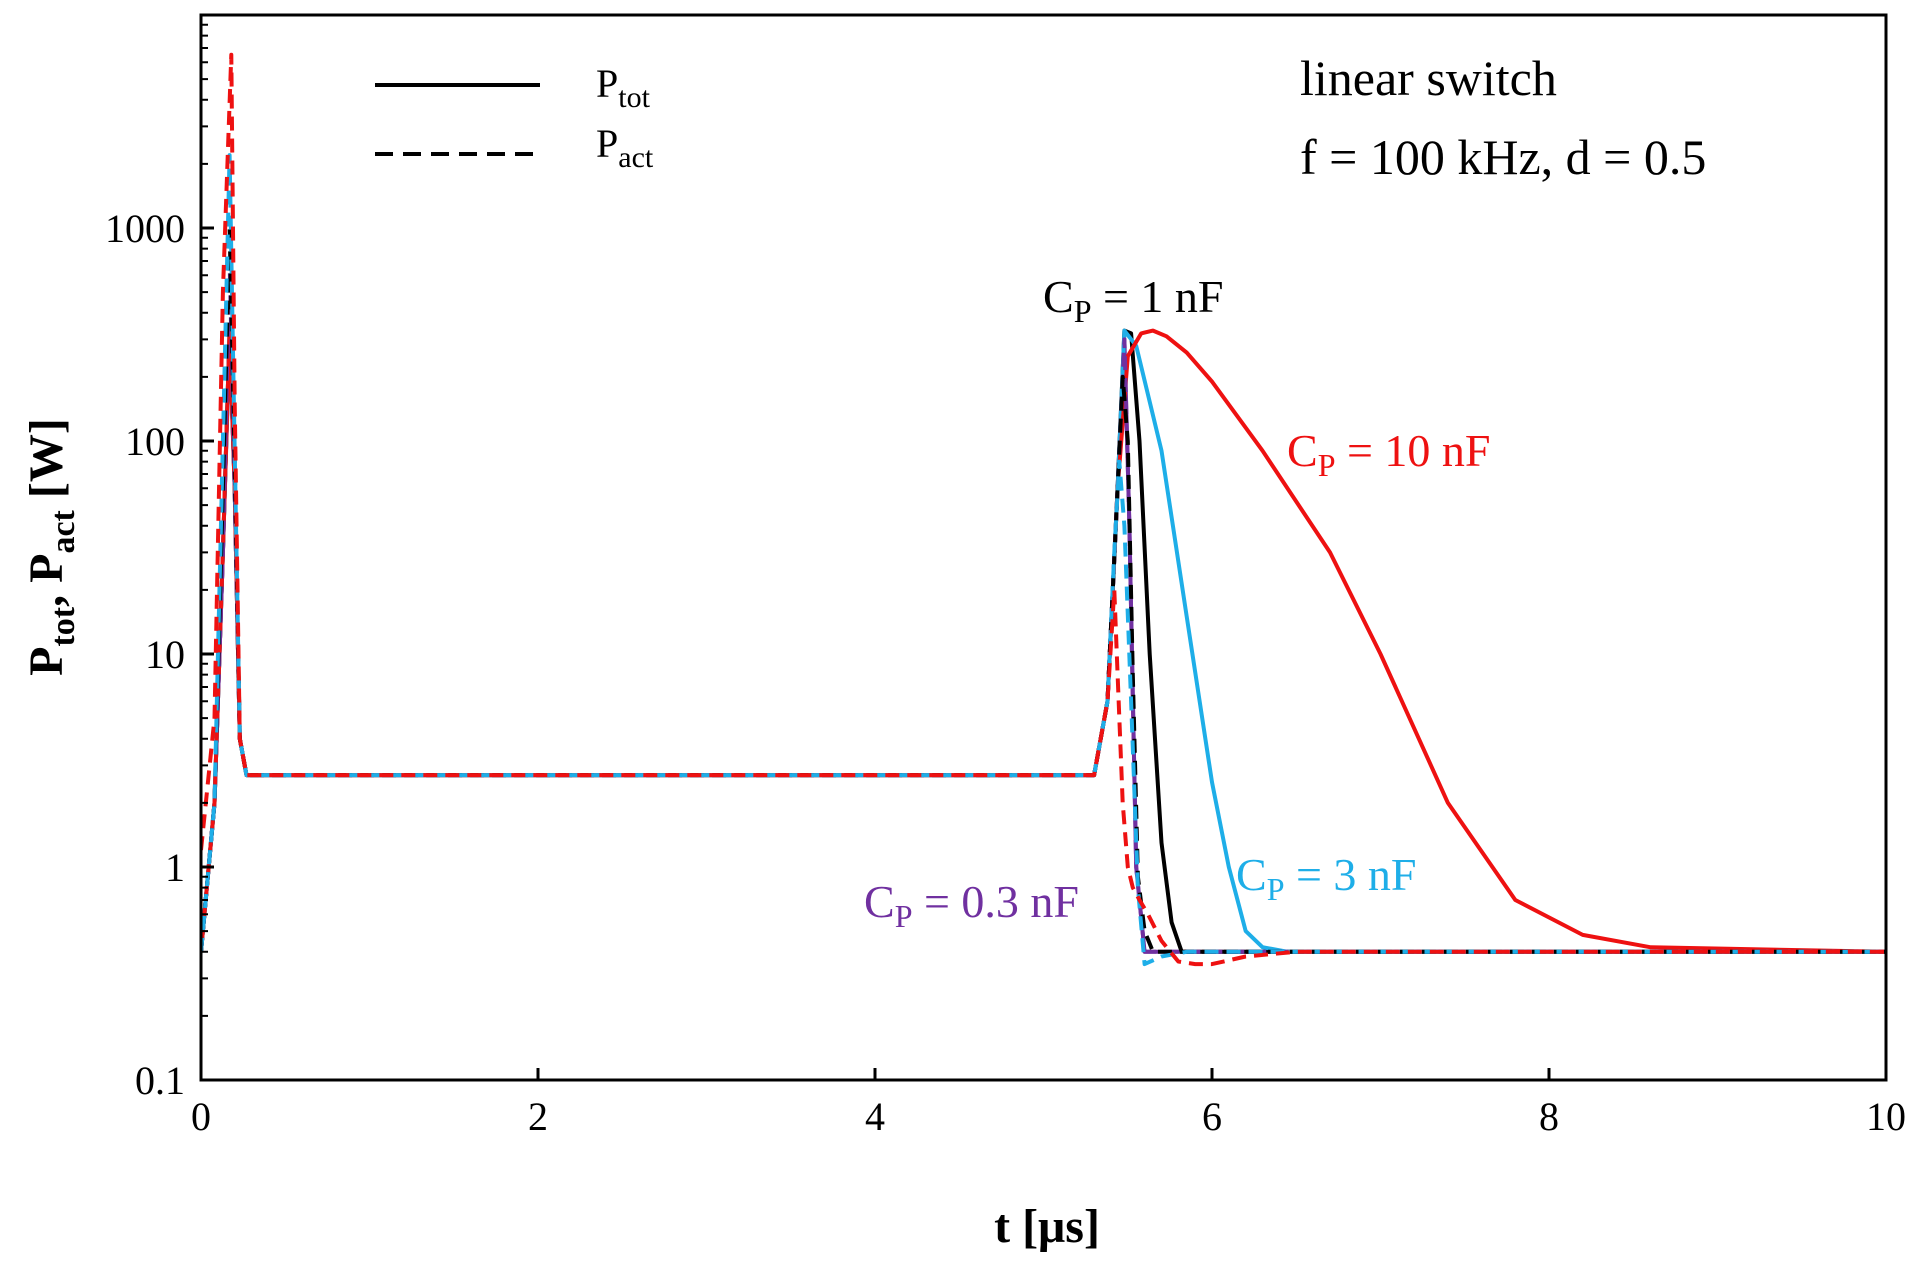  I want to click on annotation-cp-0.3nF: CP = 0.3 nF, so click(971, 905).